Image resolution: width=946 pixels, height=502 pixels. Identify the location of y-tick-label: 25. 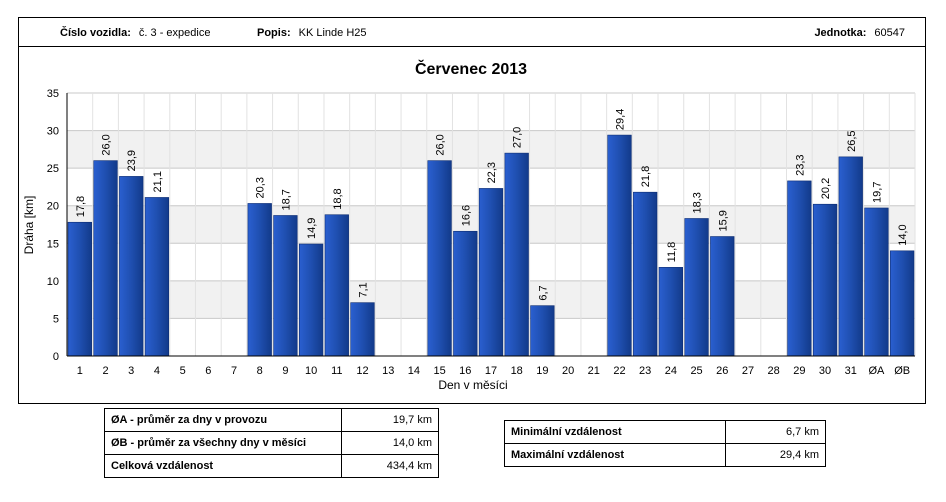
(53, 169).